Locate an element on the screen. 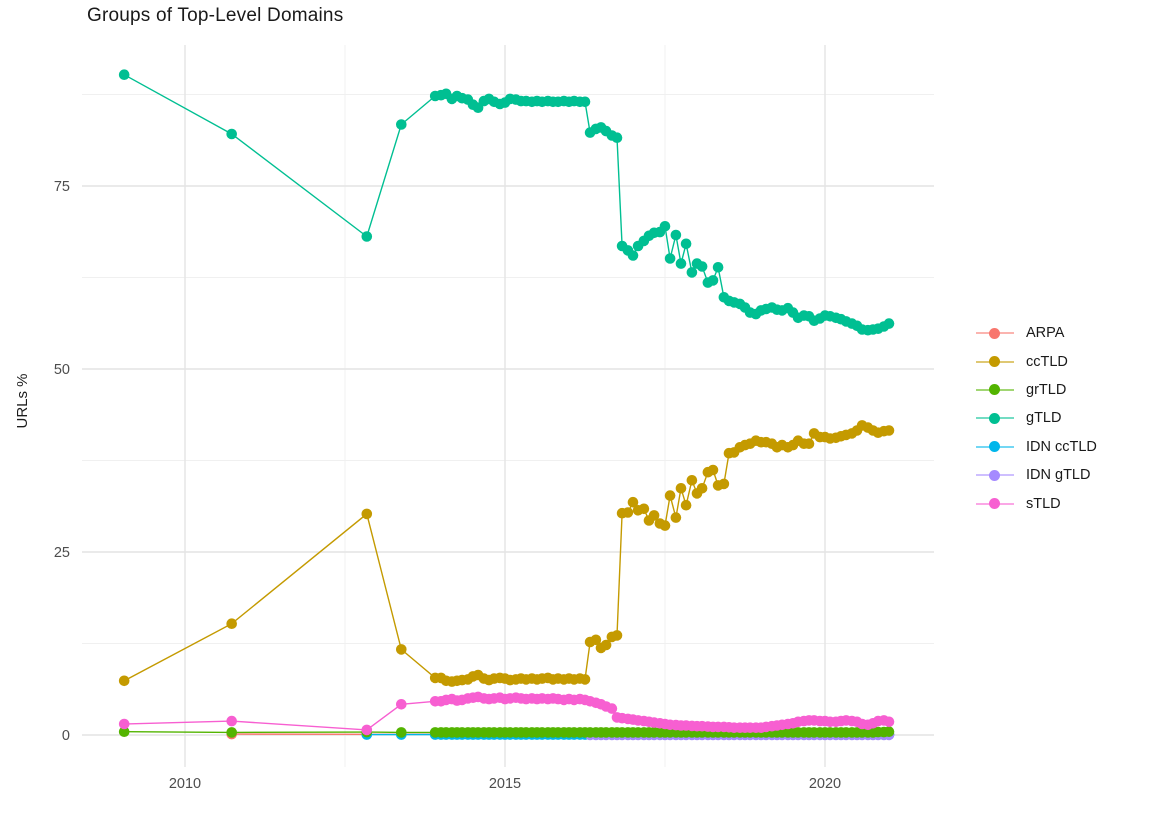 This screenshot has height=827, width=1164. legend-label: grTLD is located at coordinates (1046, 389).